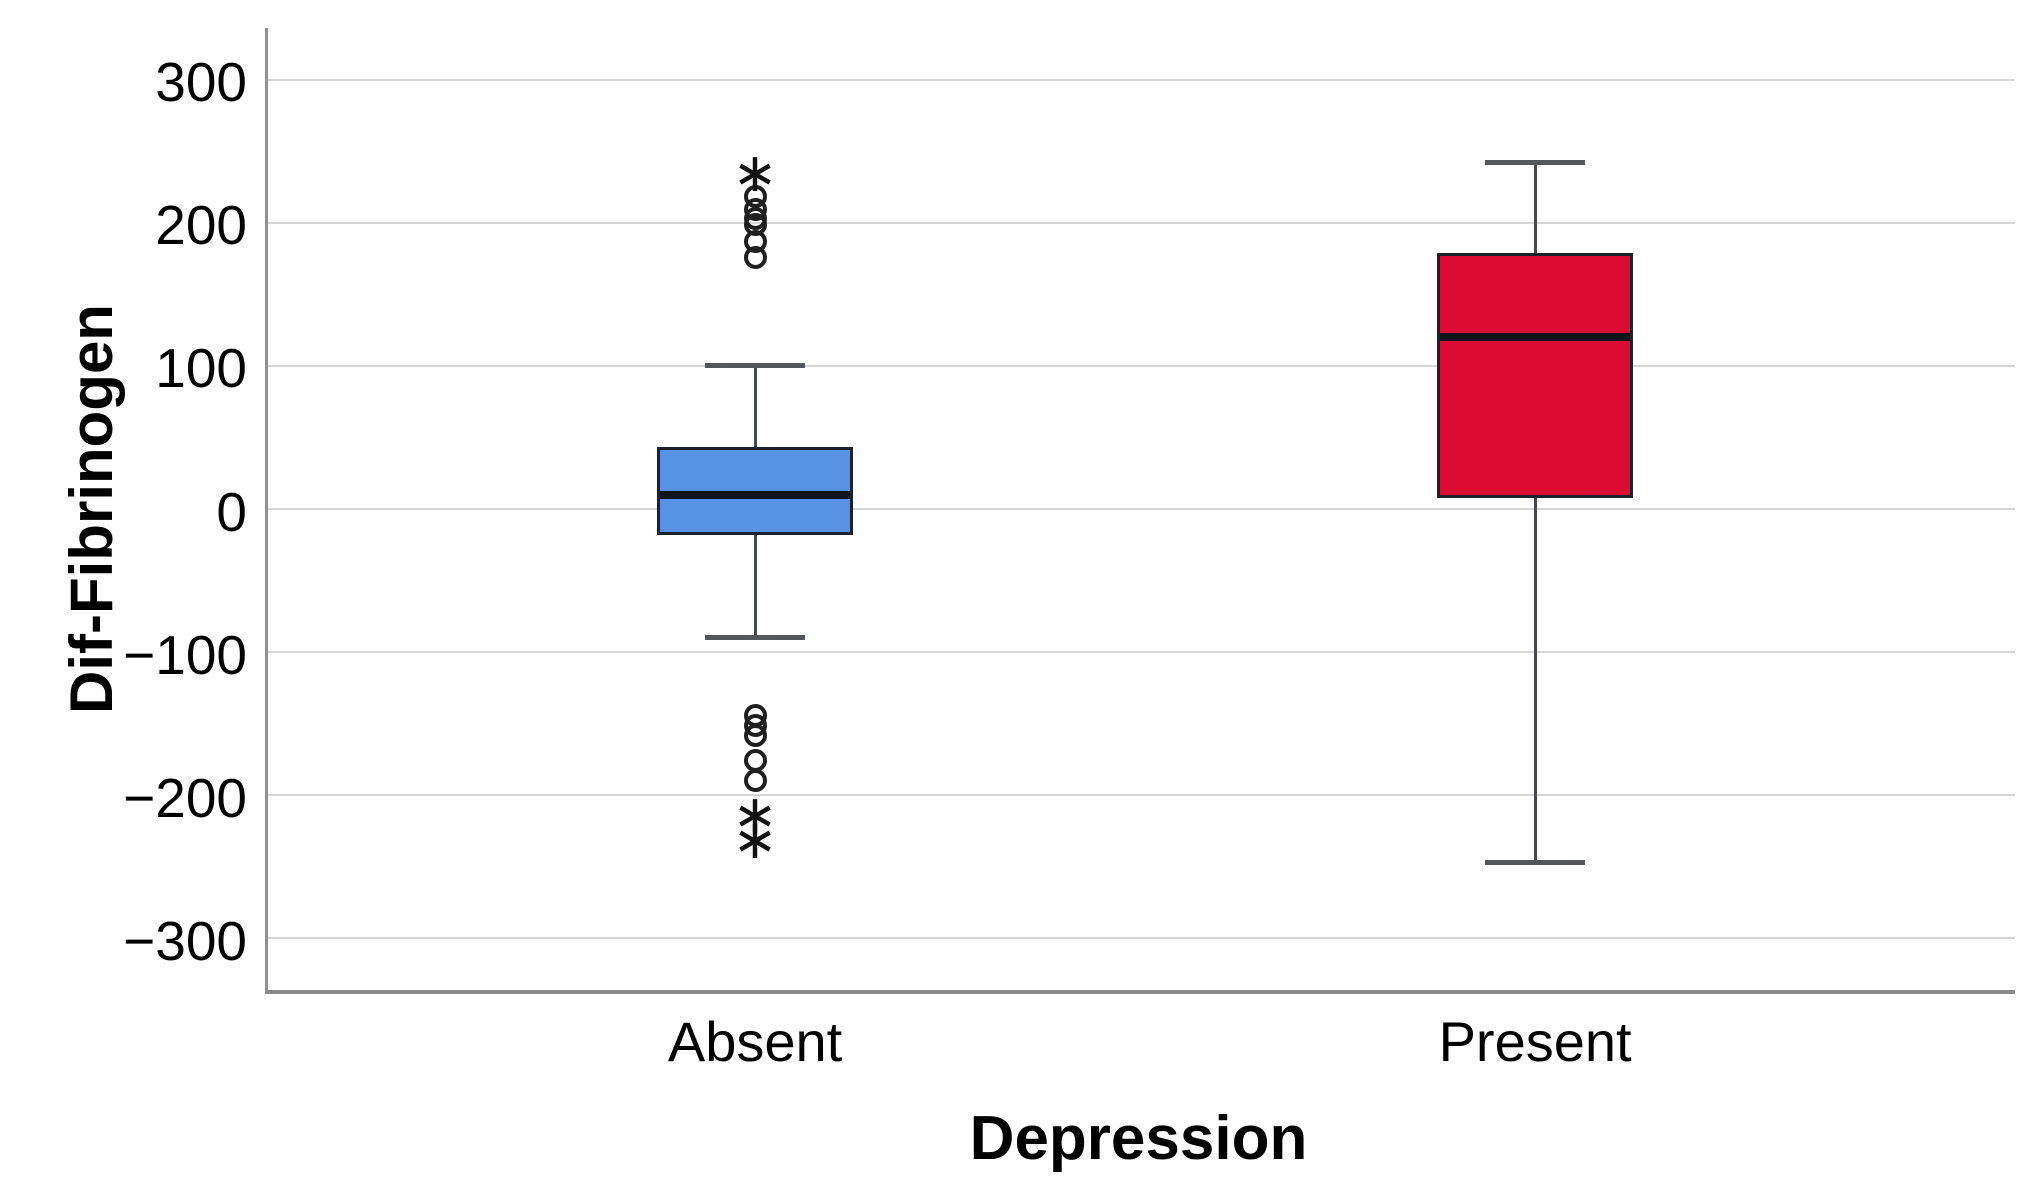 The image size is (2038, 1200). I want to click on x-tick-label-absent: Absent, so click(755, 1041).